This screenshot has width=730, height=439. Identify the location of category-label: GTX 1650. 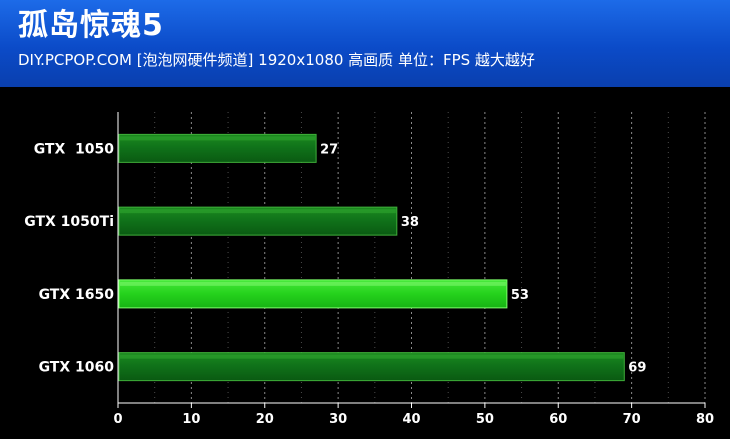
(77, 295).